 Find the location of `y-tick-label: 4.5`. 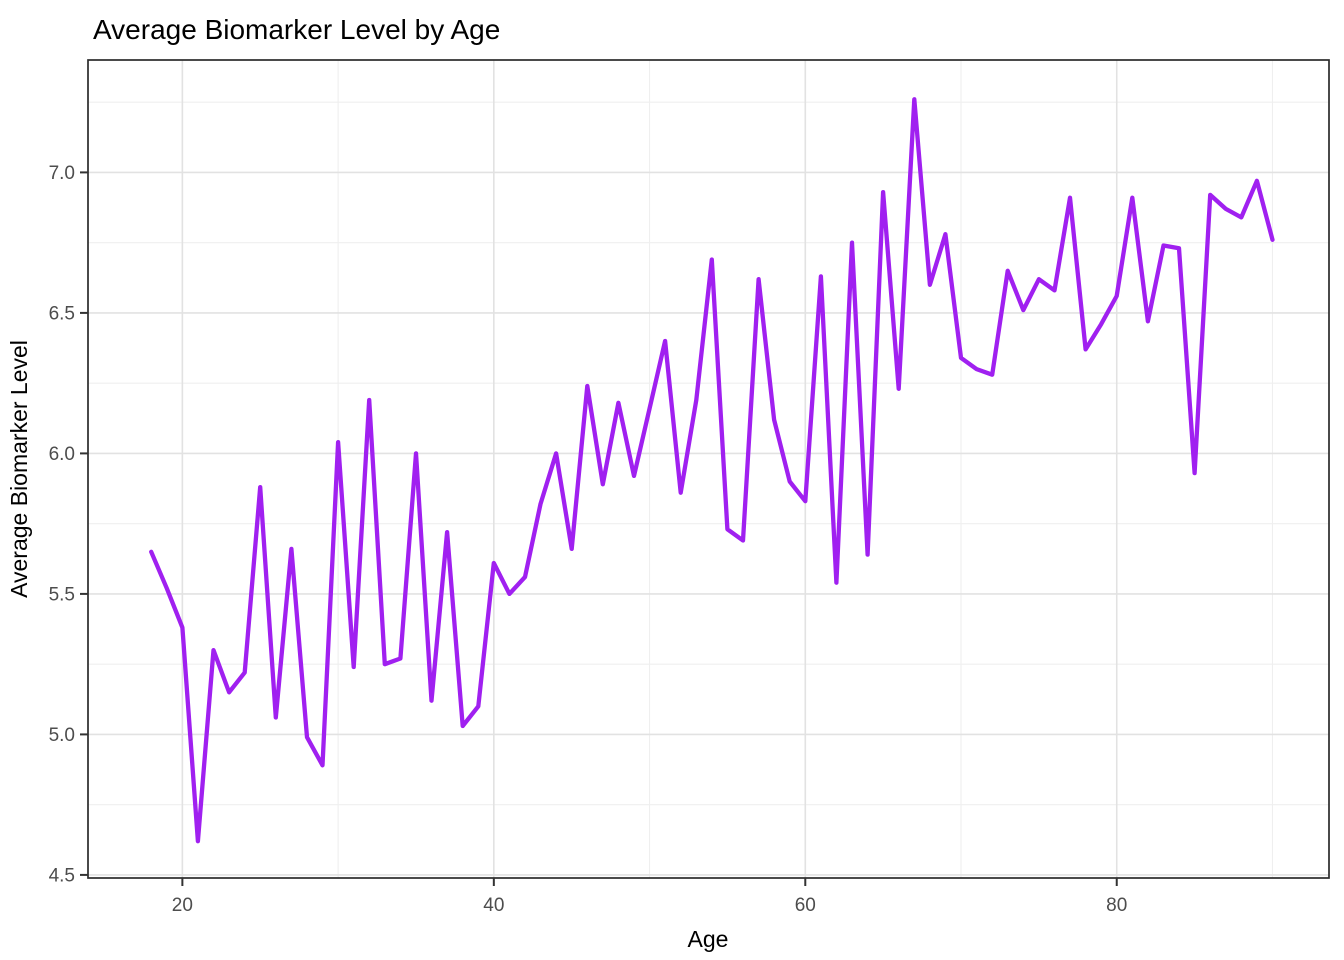

y-tick-label: 4.5 is located at coordinates (62, 875).